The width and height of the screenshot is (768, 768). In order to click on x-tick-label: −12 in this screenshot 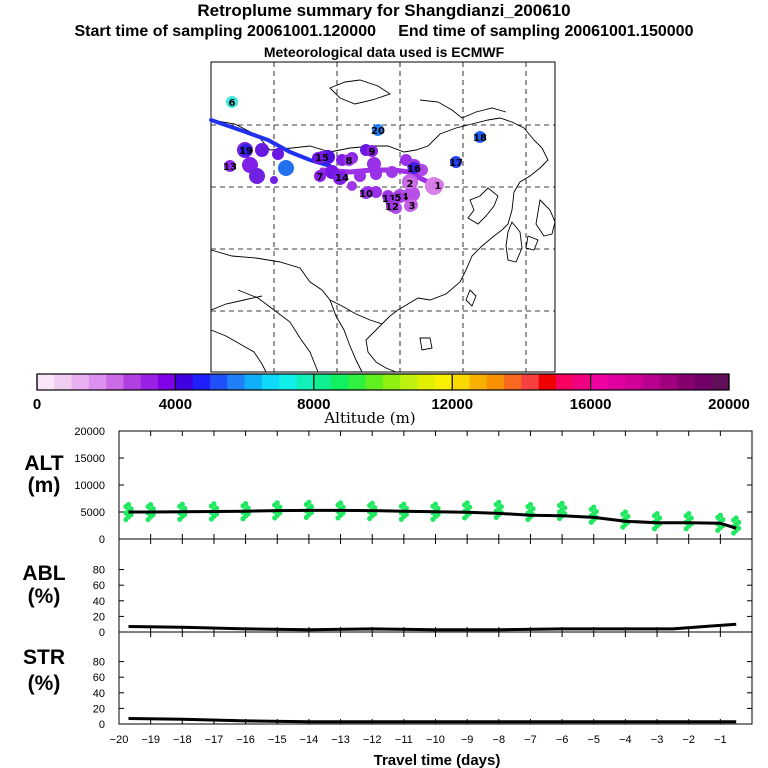, I will do `click(372, 740)`.